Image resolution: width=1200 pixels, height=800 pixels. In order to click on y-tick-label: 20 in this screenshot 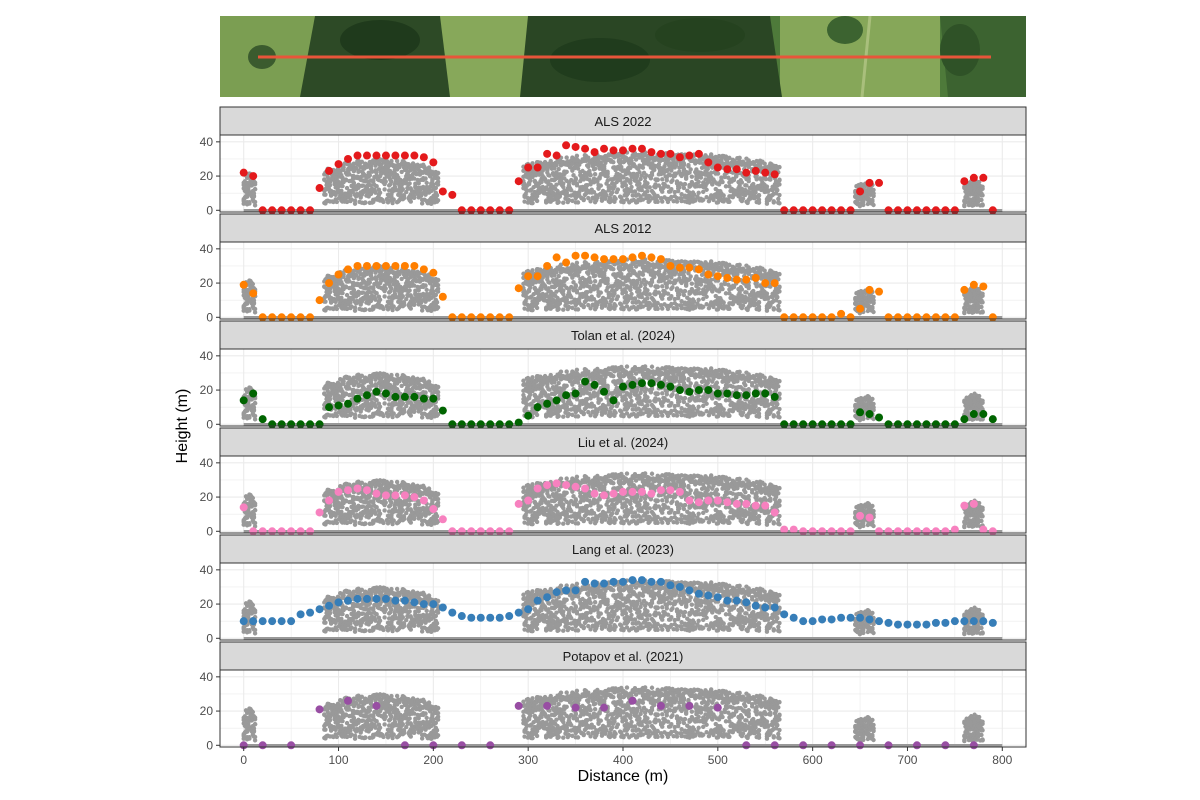, I will do `click(207, 176)`.